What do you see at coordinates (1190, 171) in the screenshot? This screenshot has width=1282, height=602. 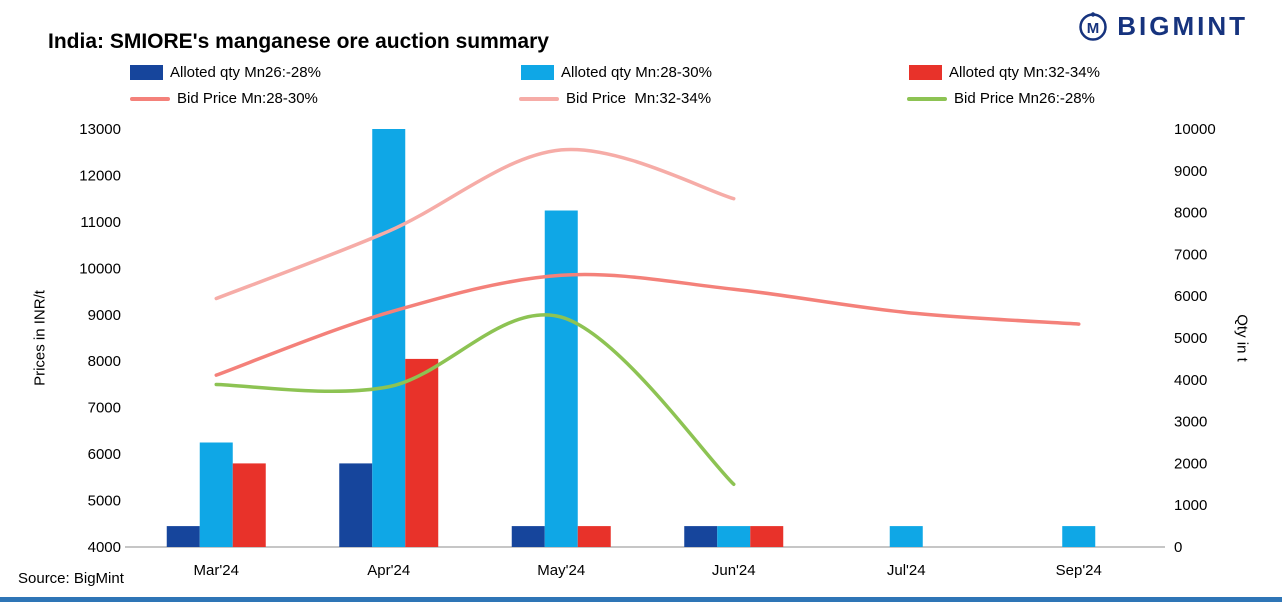 I see `right-axis-tick: 9000` at bounding box center [1190, 171].